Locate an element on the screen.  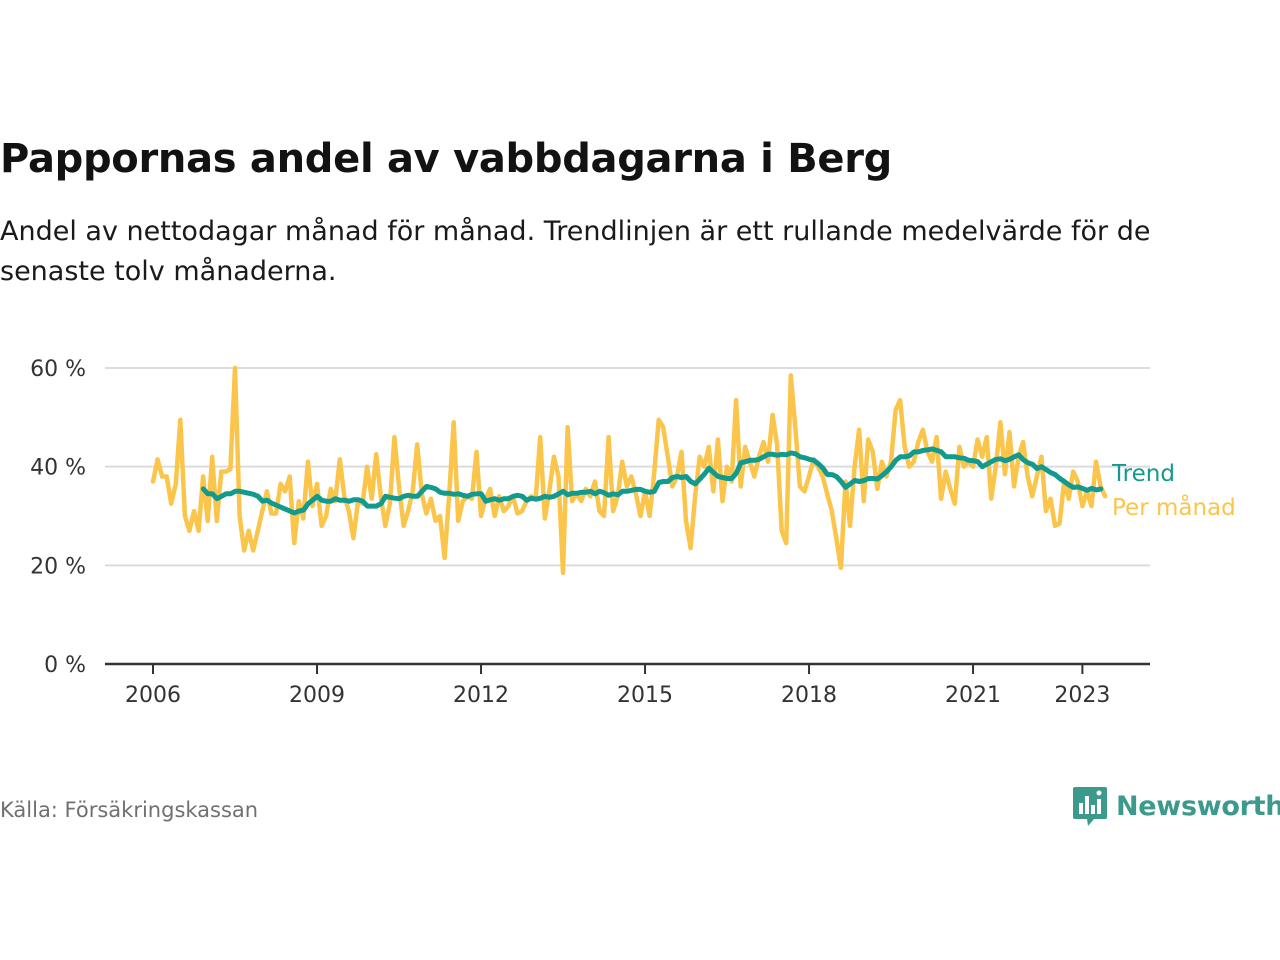
y-tick-label: 60 % is located at coordinates (58, 369).